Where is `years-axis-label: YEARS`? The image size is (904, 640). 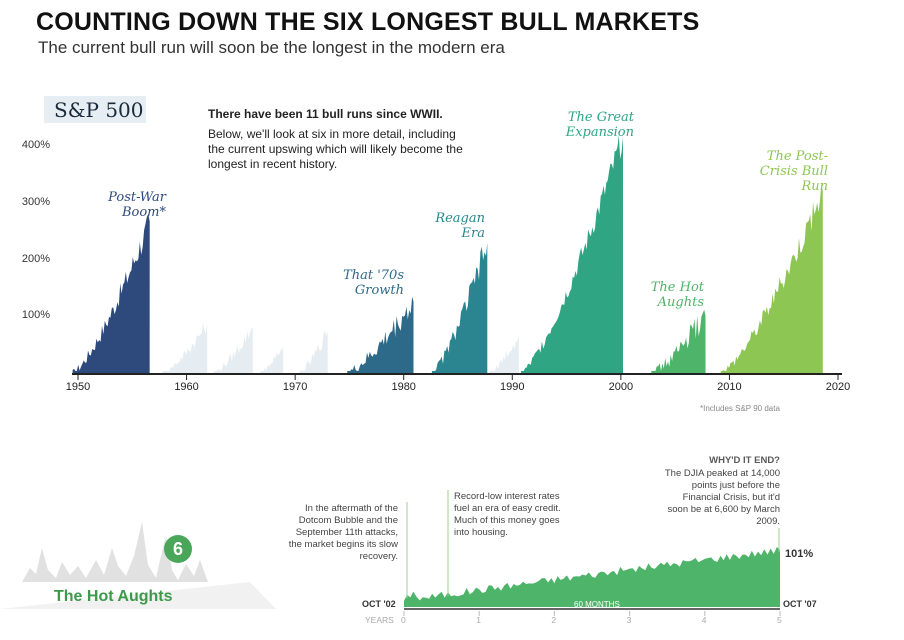 years-axis-label: YEARS is located at coordinates (379, 620).